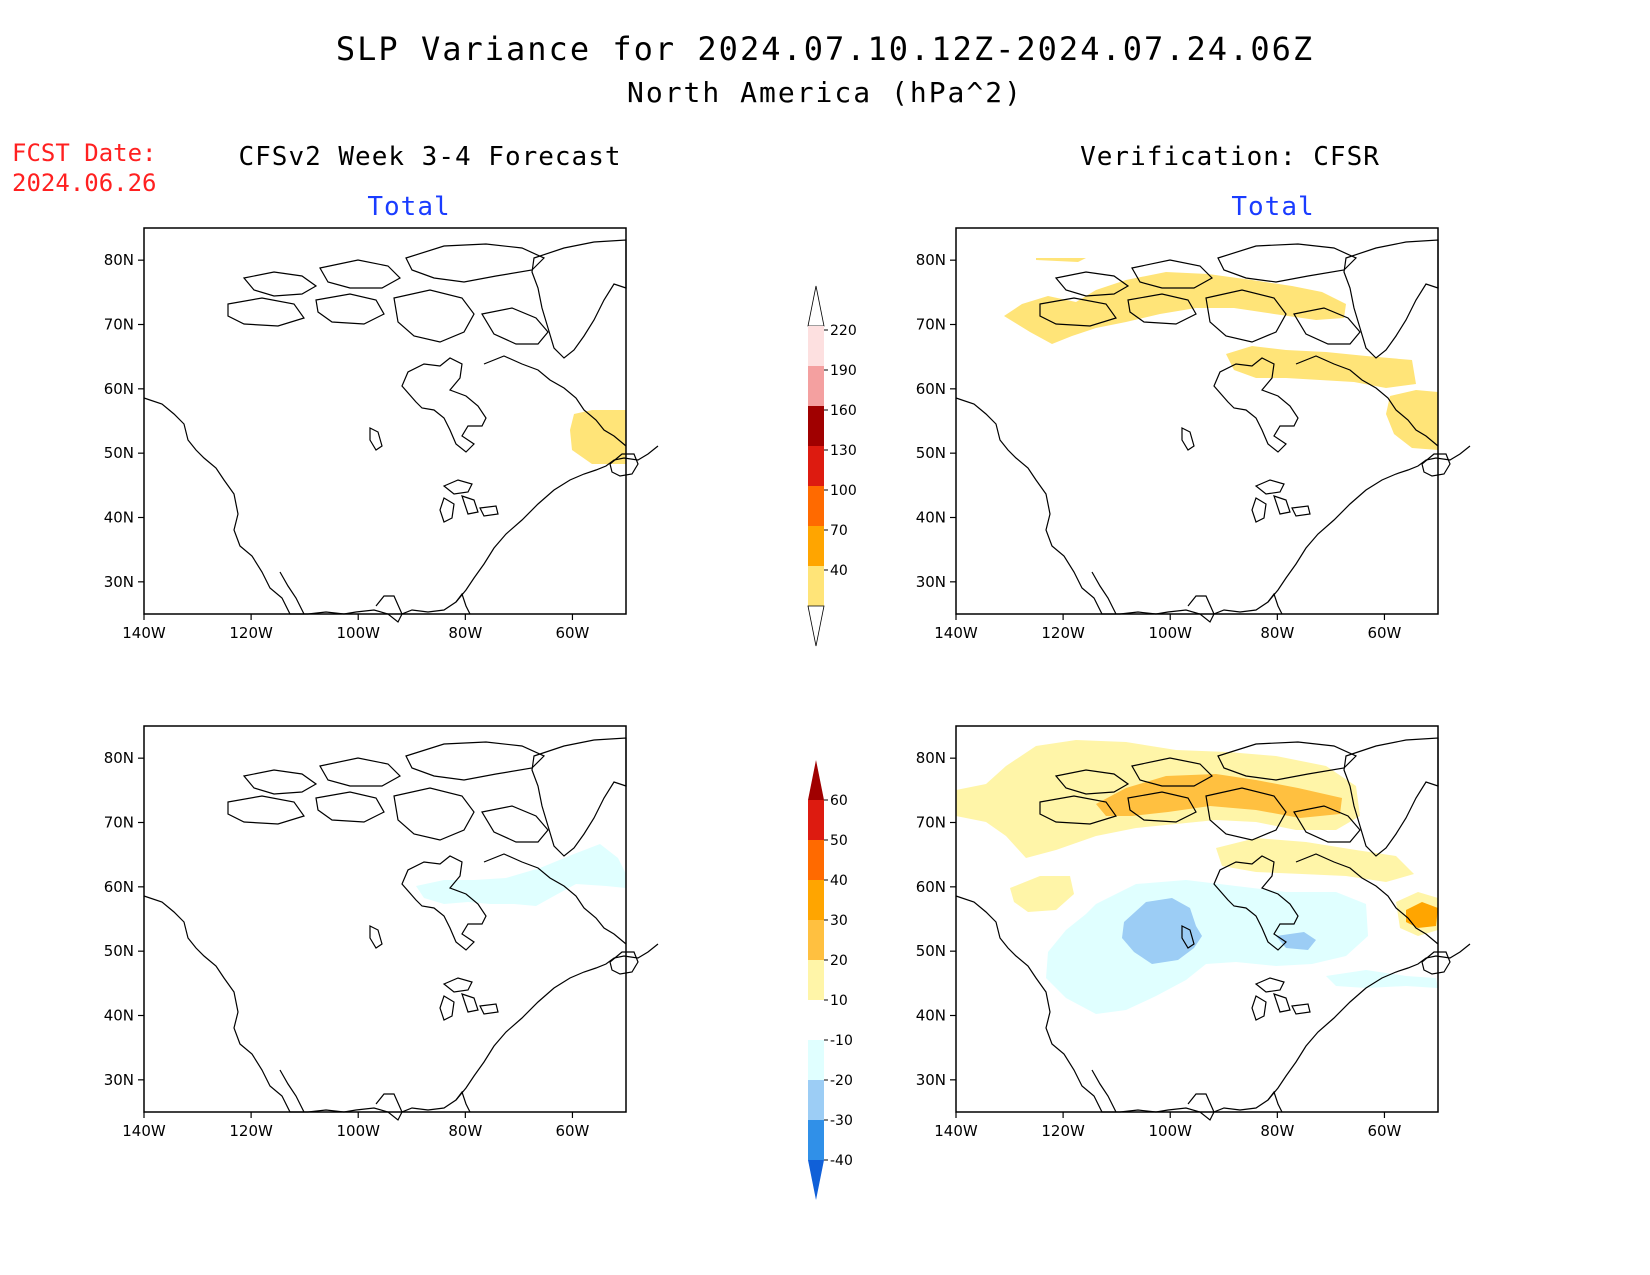  I want to click on colorbar-tick-label: -40, so click(841, 1161).